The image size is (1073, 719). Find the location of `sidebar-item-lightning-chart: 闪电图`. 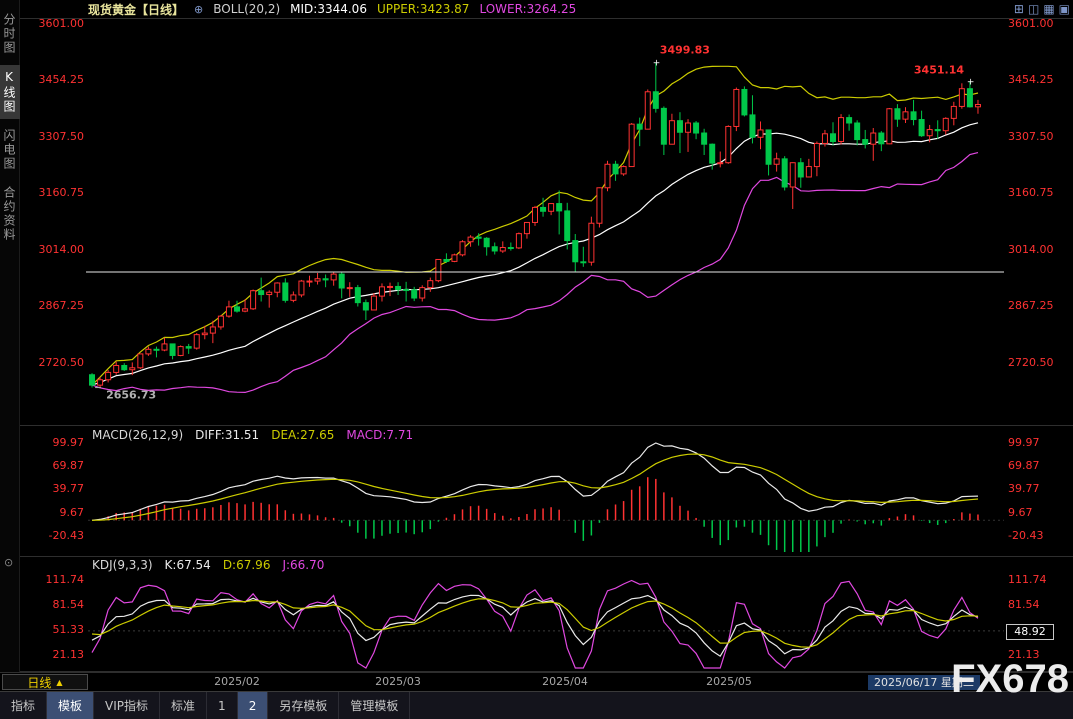

sidebar-item-lightning-chart: 闪电图 is located at coordinates (9, 150).